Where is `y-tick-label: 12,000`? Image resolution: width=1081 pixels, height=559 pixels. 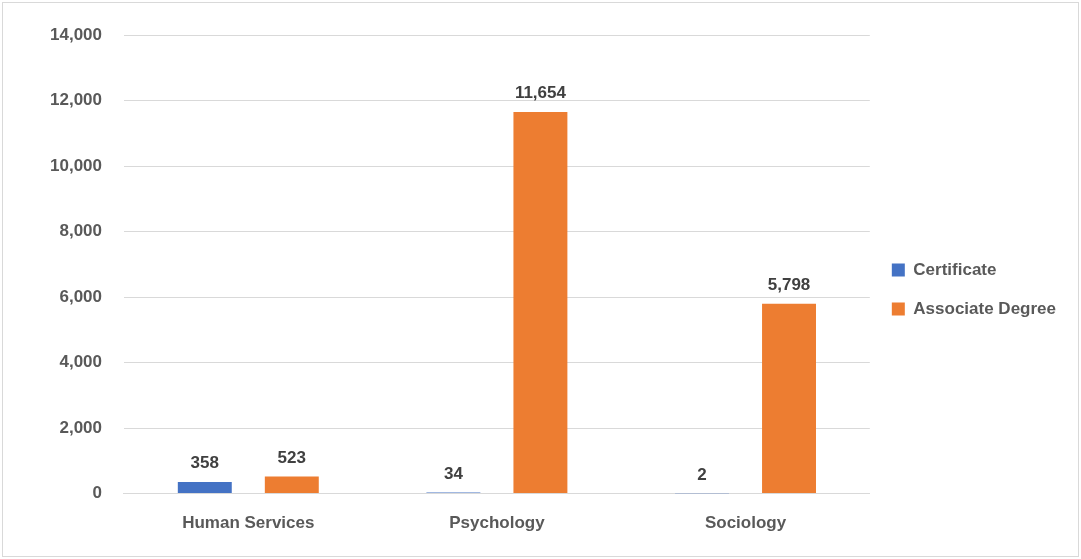 y-tick-label: 12,000 is located at coordinates (76, 100).